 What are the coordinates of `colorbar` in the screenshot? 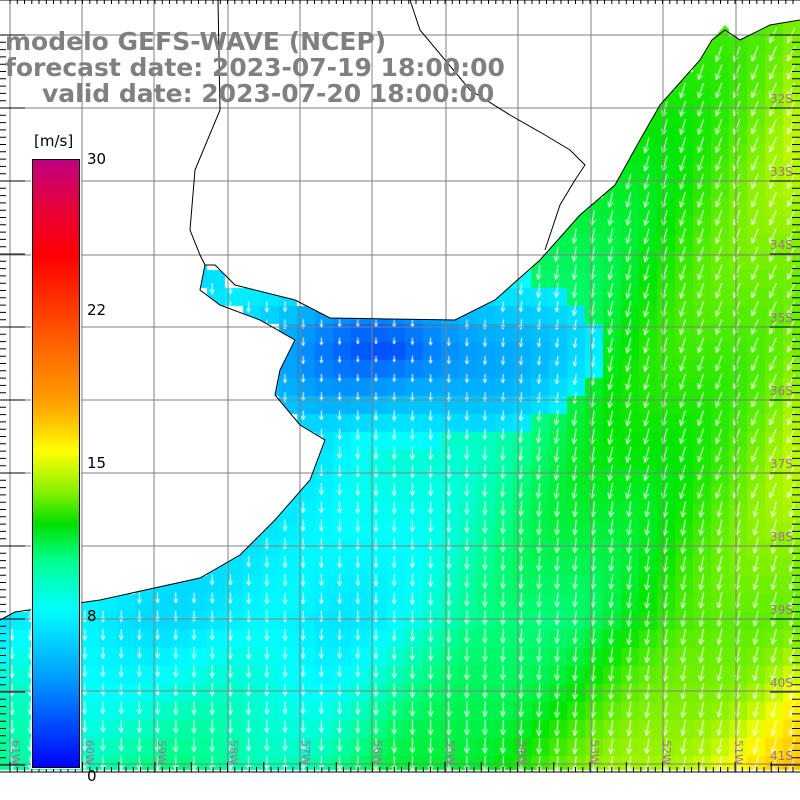 It's located at (56, 463).